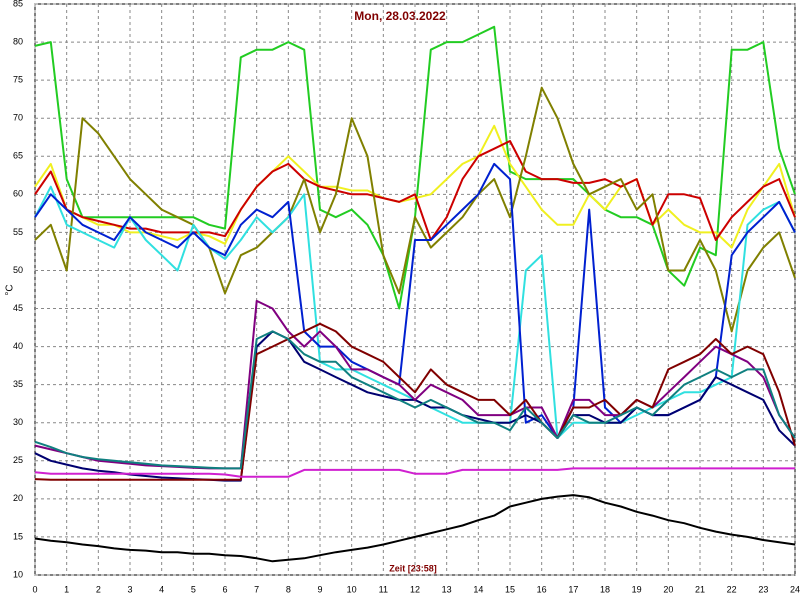 The image size is (800, 600). What do you see at coordinates (352, 589) in the screenshot?
I see `x-tick-label: 10` at bounding box center [352, 589].